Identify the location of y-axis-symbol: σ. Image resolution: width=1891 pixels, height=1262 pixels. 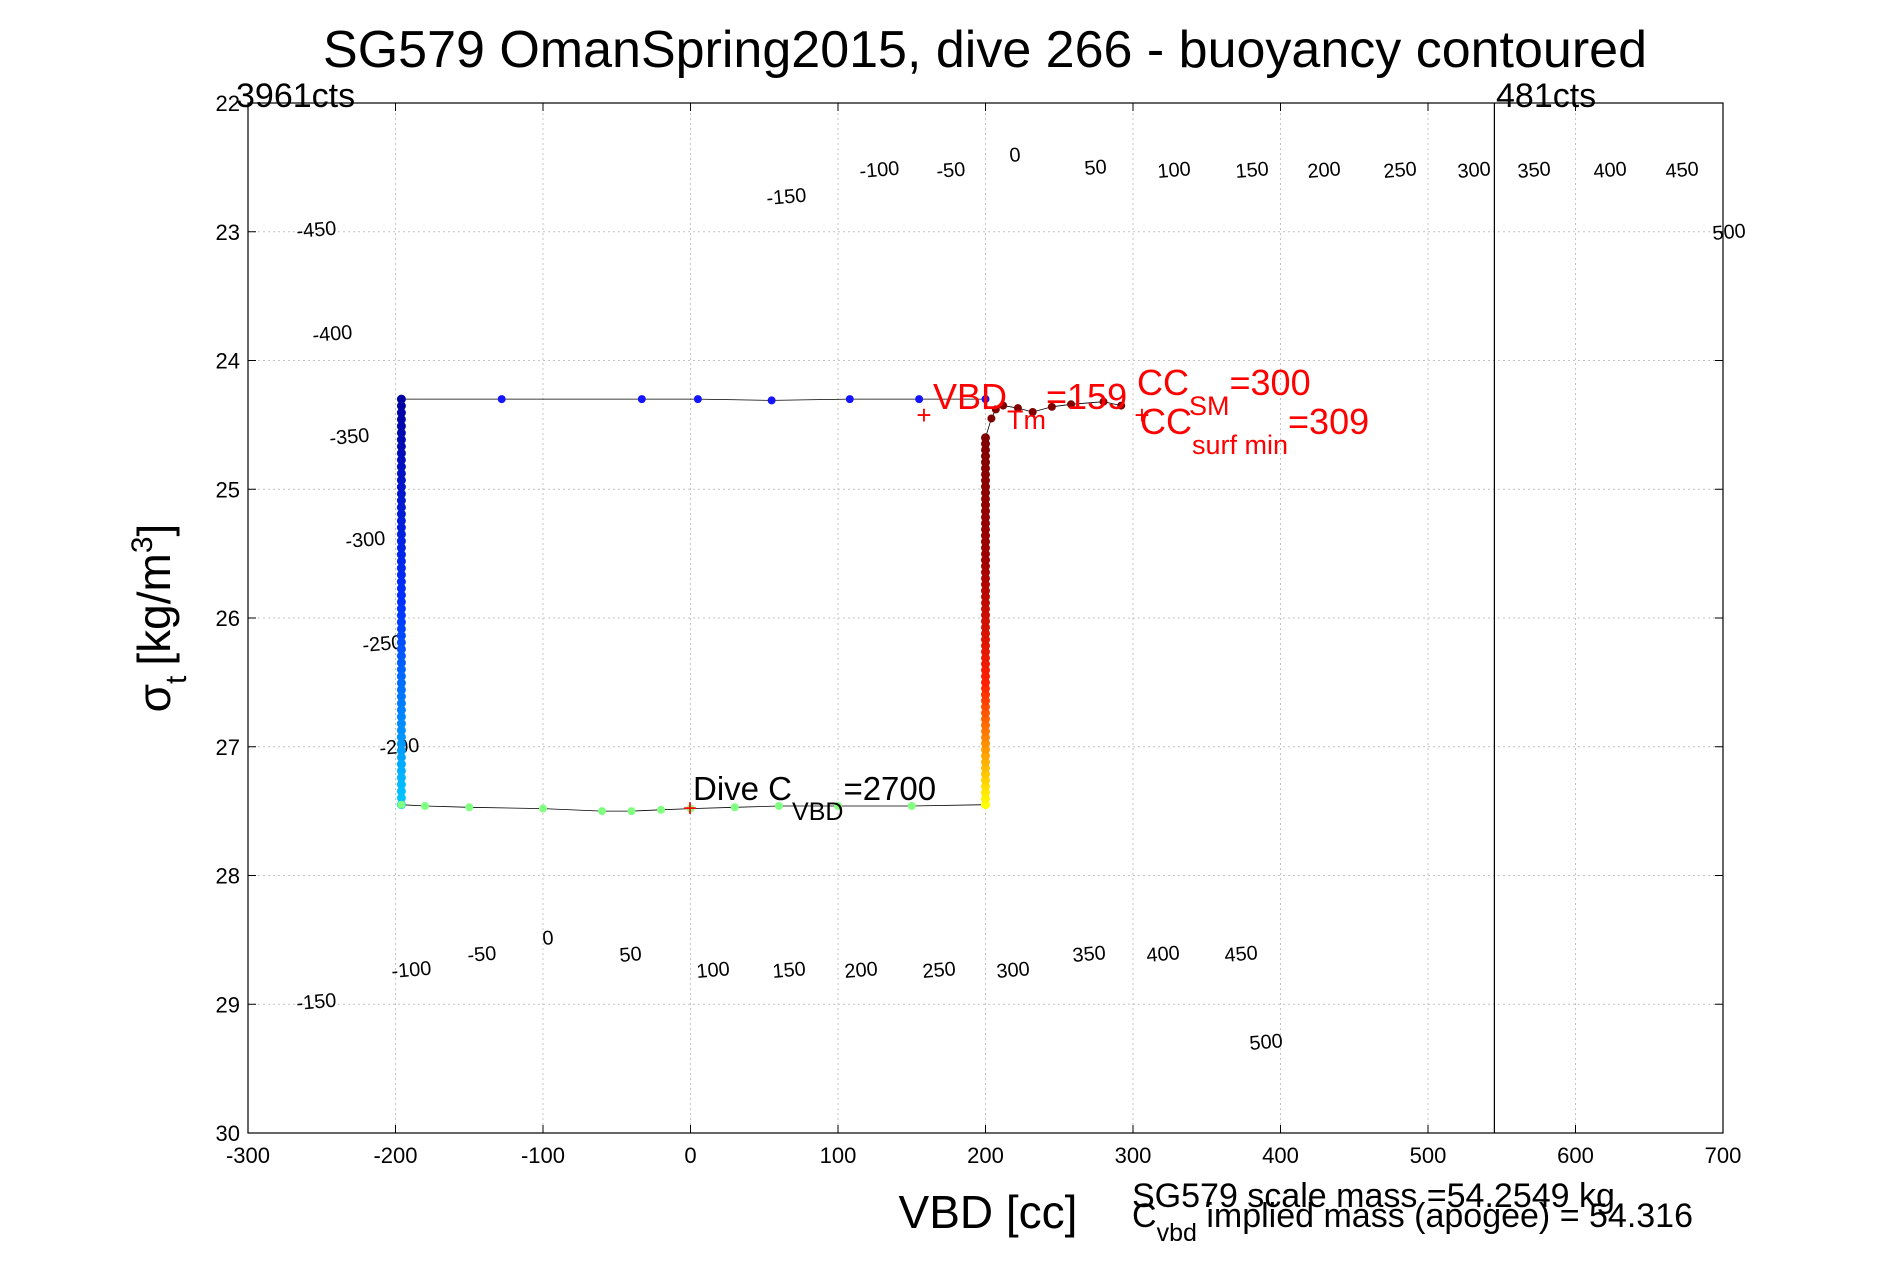
(154, 698).